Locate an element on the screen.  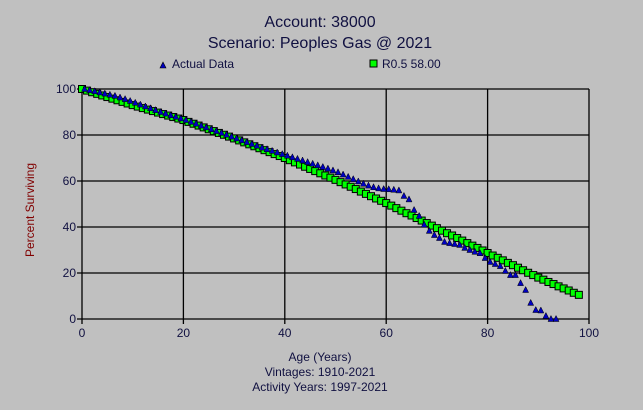
y-tick-label: 100 is located at coordinates (66, 89).